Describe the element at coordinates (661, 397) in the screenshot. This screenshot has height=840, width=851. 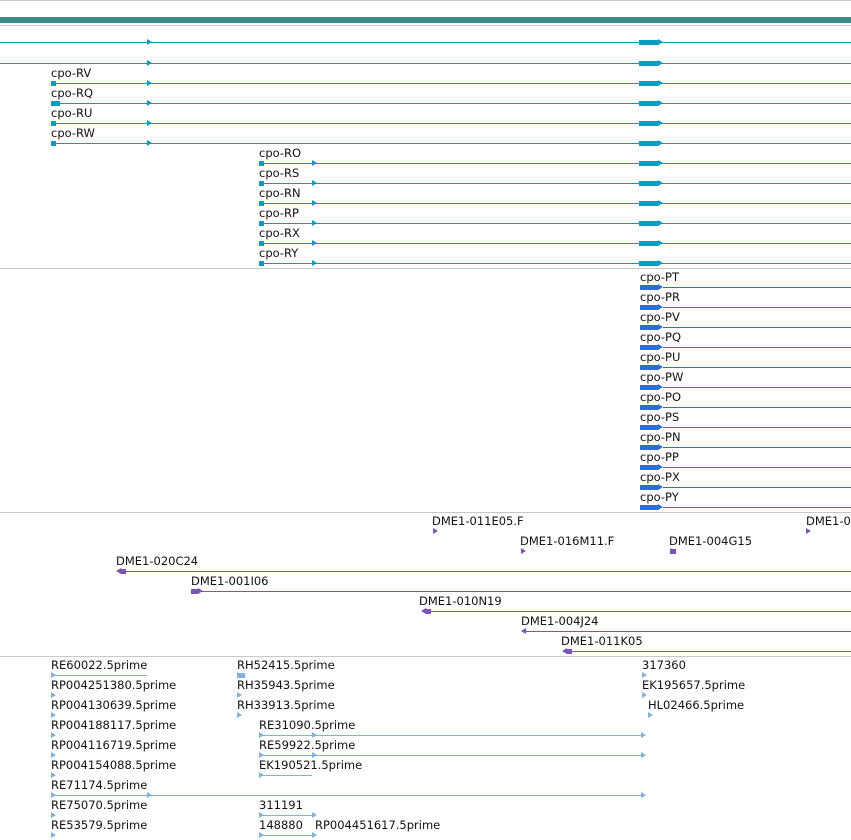
I see `cds-label: cpo-PO` at that location.